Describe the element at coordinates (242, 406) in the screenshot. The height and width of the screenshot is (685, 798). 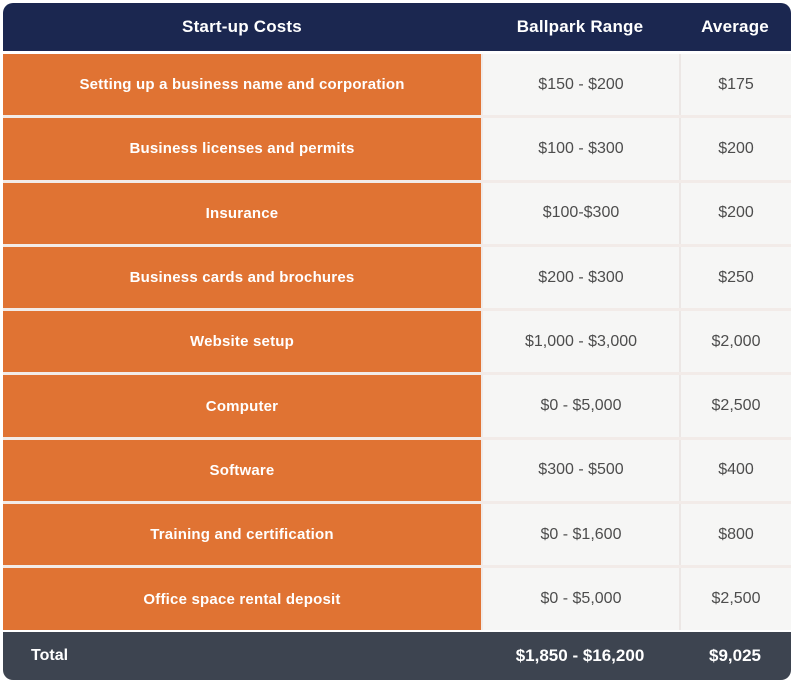
I see `startup-cost-label-cell: Computer` at that location.